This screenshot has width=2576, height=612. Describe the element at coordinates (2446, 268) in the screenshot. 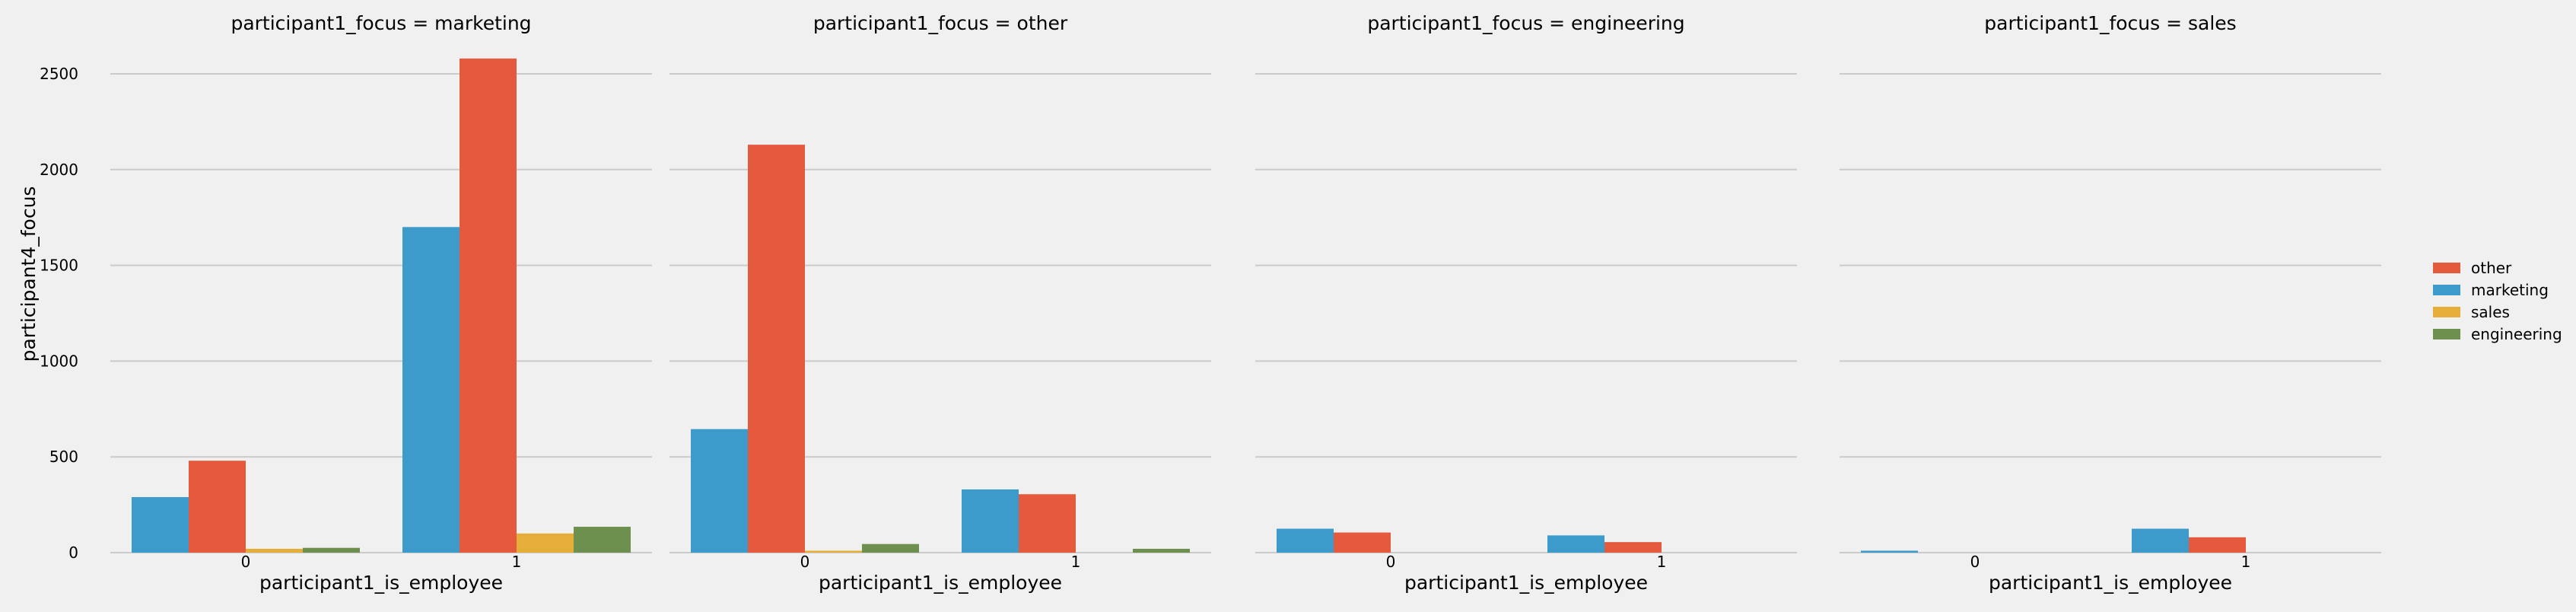

I see `legend-swatch-other` at that location.